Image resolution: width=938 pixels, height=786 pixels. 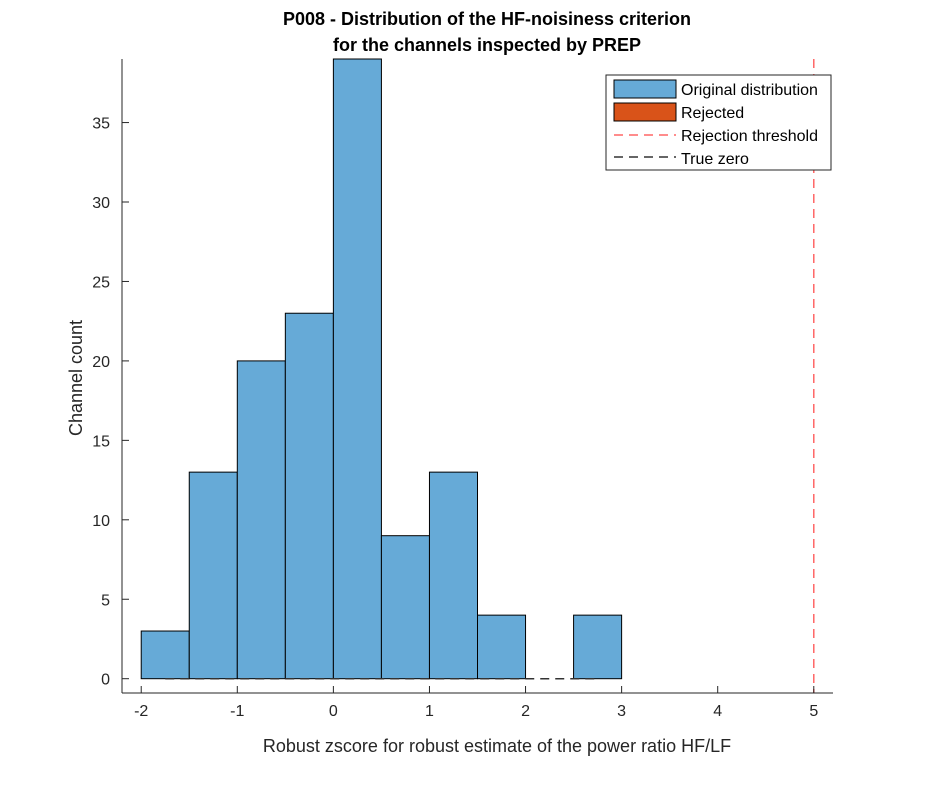 I want to click on x-tick-label: -2, so click(x=141, y=711).